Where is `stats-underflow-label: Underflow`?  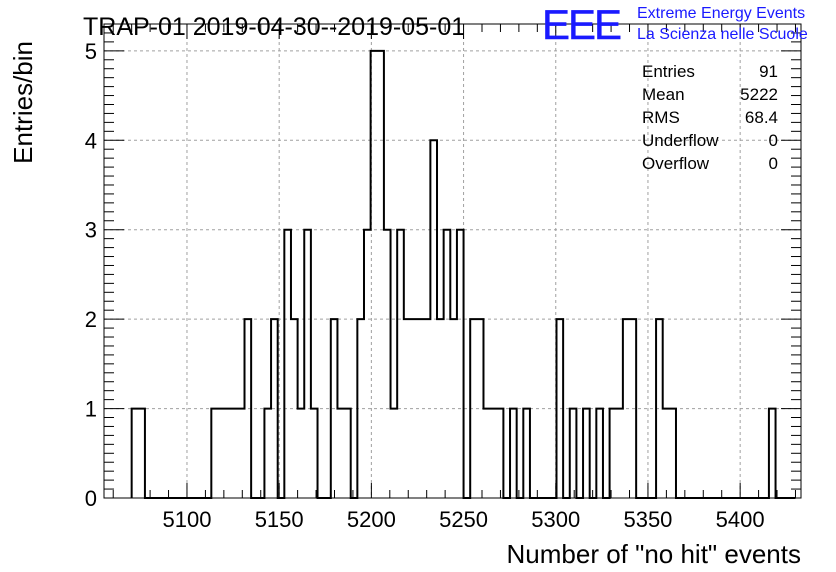
stats-underflow-label: Underflow is located at coordinates (680, 140).